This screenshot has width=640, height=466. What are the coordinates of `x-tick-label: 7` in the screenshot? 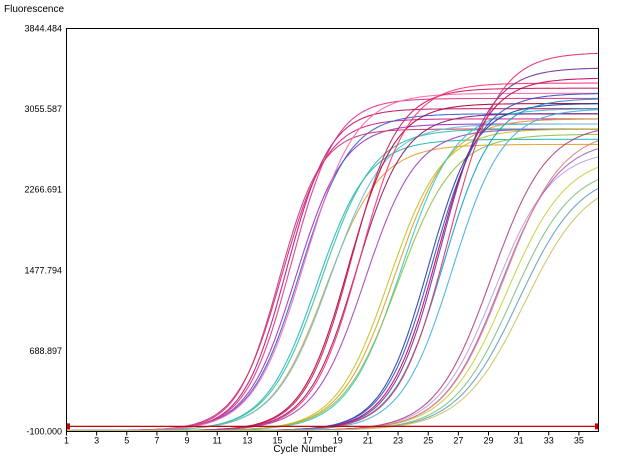 It's located at (156, 441).